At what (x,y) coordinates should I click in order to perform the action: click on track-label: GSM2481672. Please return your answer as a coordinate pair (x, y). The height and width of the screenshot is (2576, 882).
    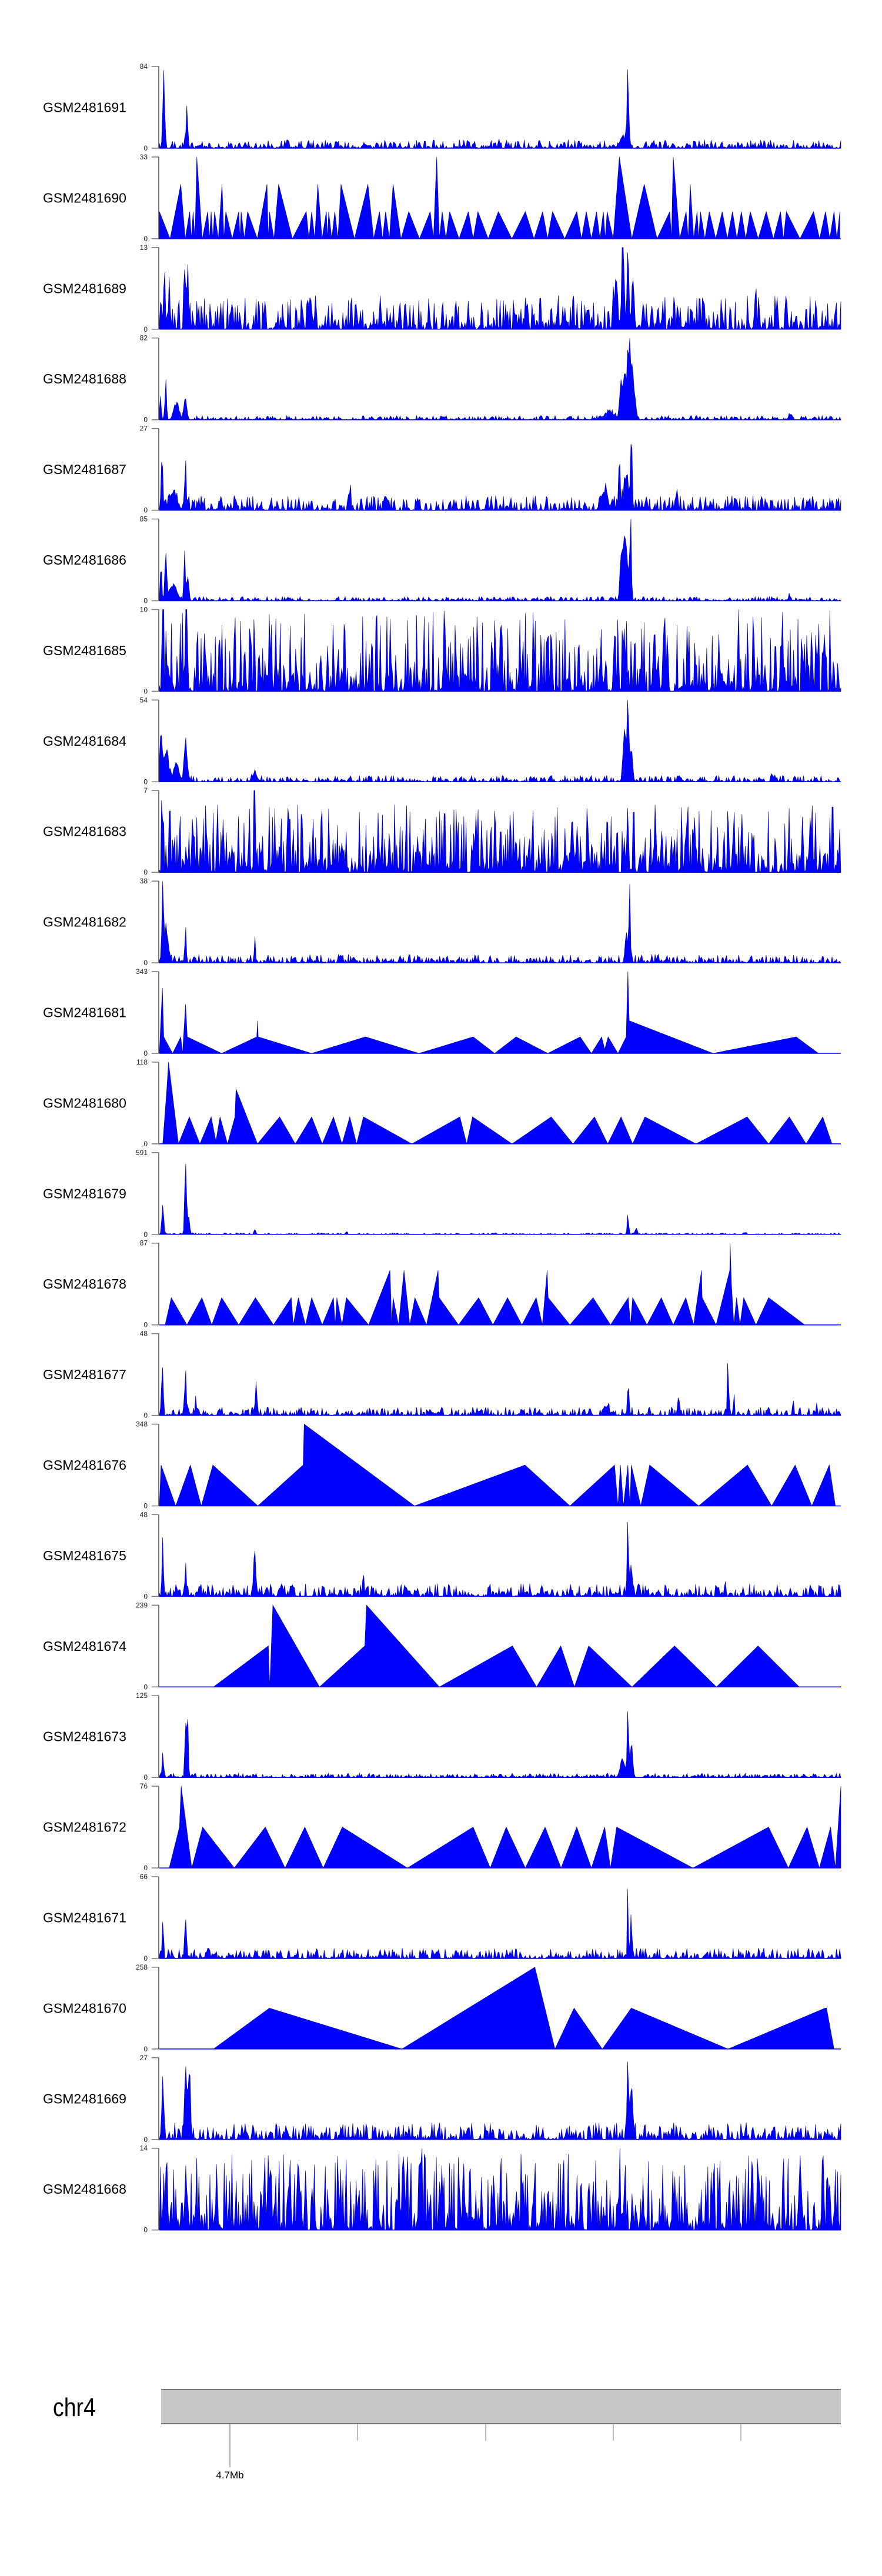
    Looking at the image, I should click on (84, 1827).